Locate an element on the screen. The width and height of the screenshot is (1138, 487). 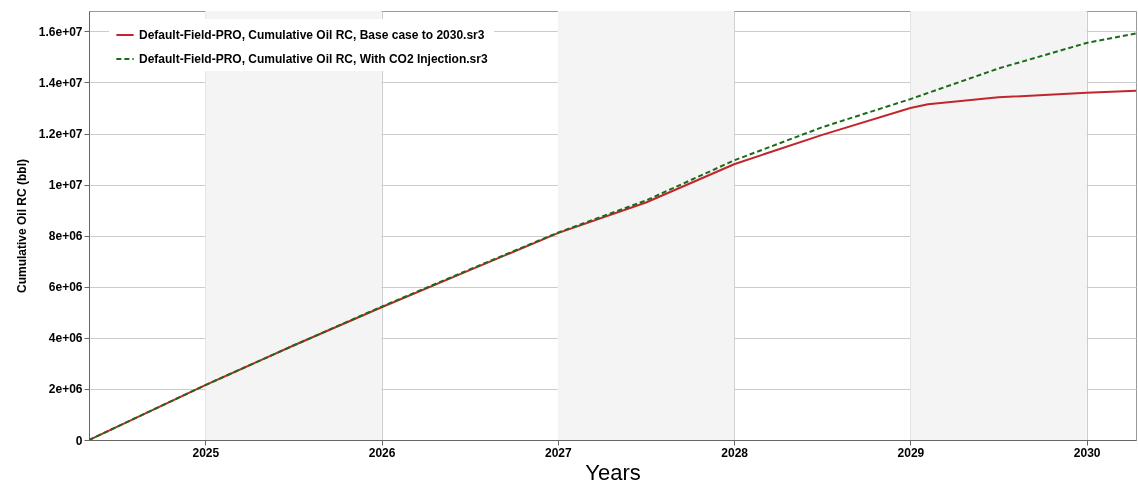
legend-label: Default-Field-PRO, Cumulative Oil RC, With CO2 Injection.sr3 is located at coordinates (313, 59).